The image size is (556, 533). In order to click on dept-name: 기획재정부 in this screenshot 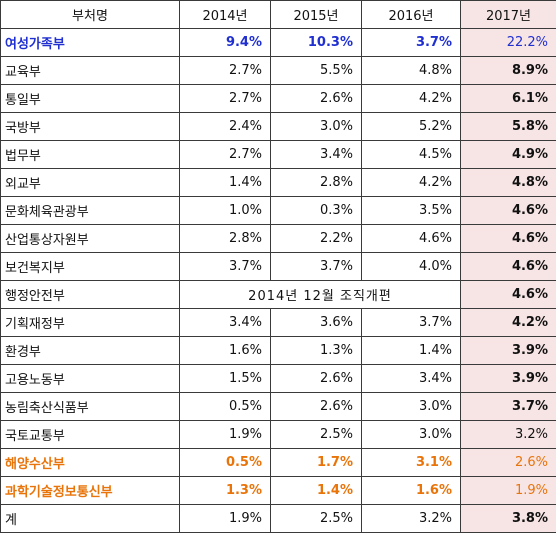, I will do `click(90, 323)`.